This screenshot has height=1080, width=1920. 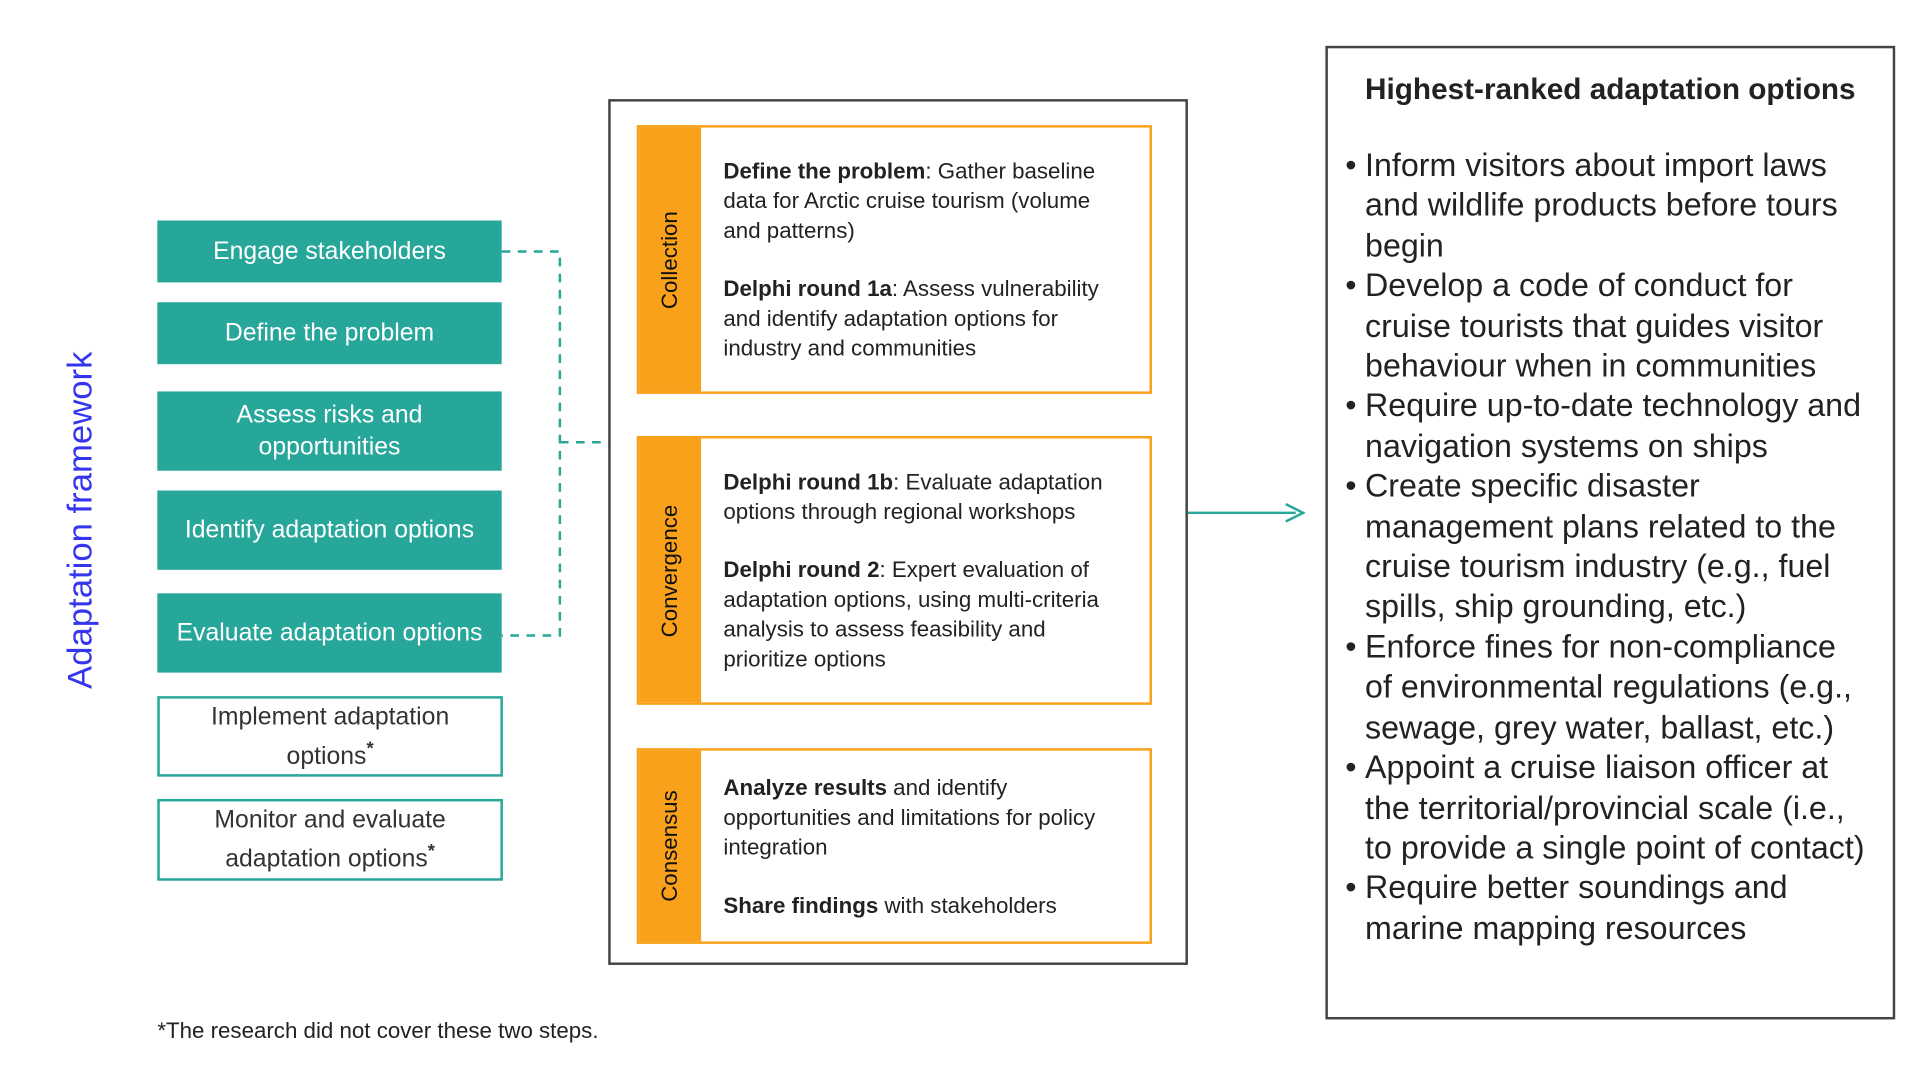 What do you see at coordinates (801, 905) in the screenshot?
I see `item-heading: Share findings` at bounding box center [801, 905].